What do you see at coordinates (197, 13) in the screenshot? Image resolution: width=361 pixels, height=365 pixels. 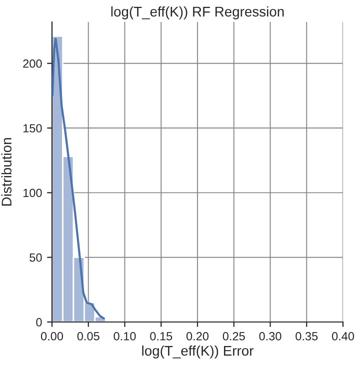 I see `chart-title: log(T_eff(K)) RF Regression` at bounding box center [197, 13].